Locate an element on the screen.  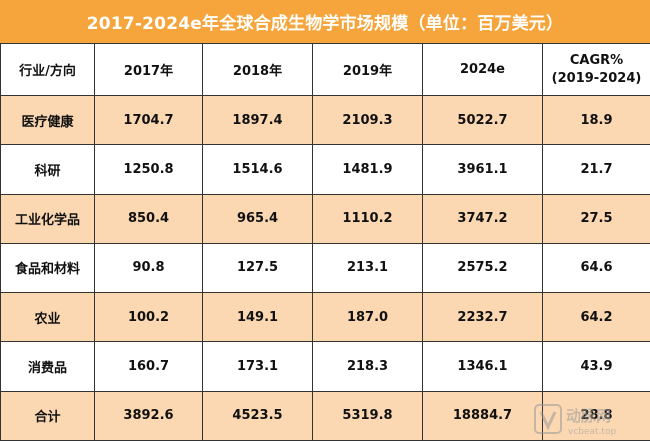
row-label: 农业 is located at coordinates (47, 317).